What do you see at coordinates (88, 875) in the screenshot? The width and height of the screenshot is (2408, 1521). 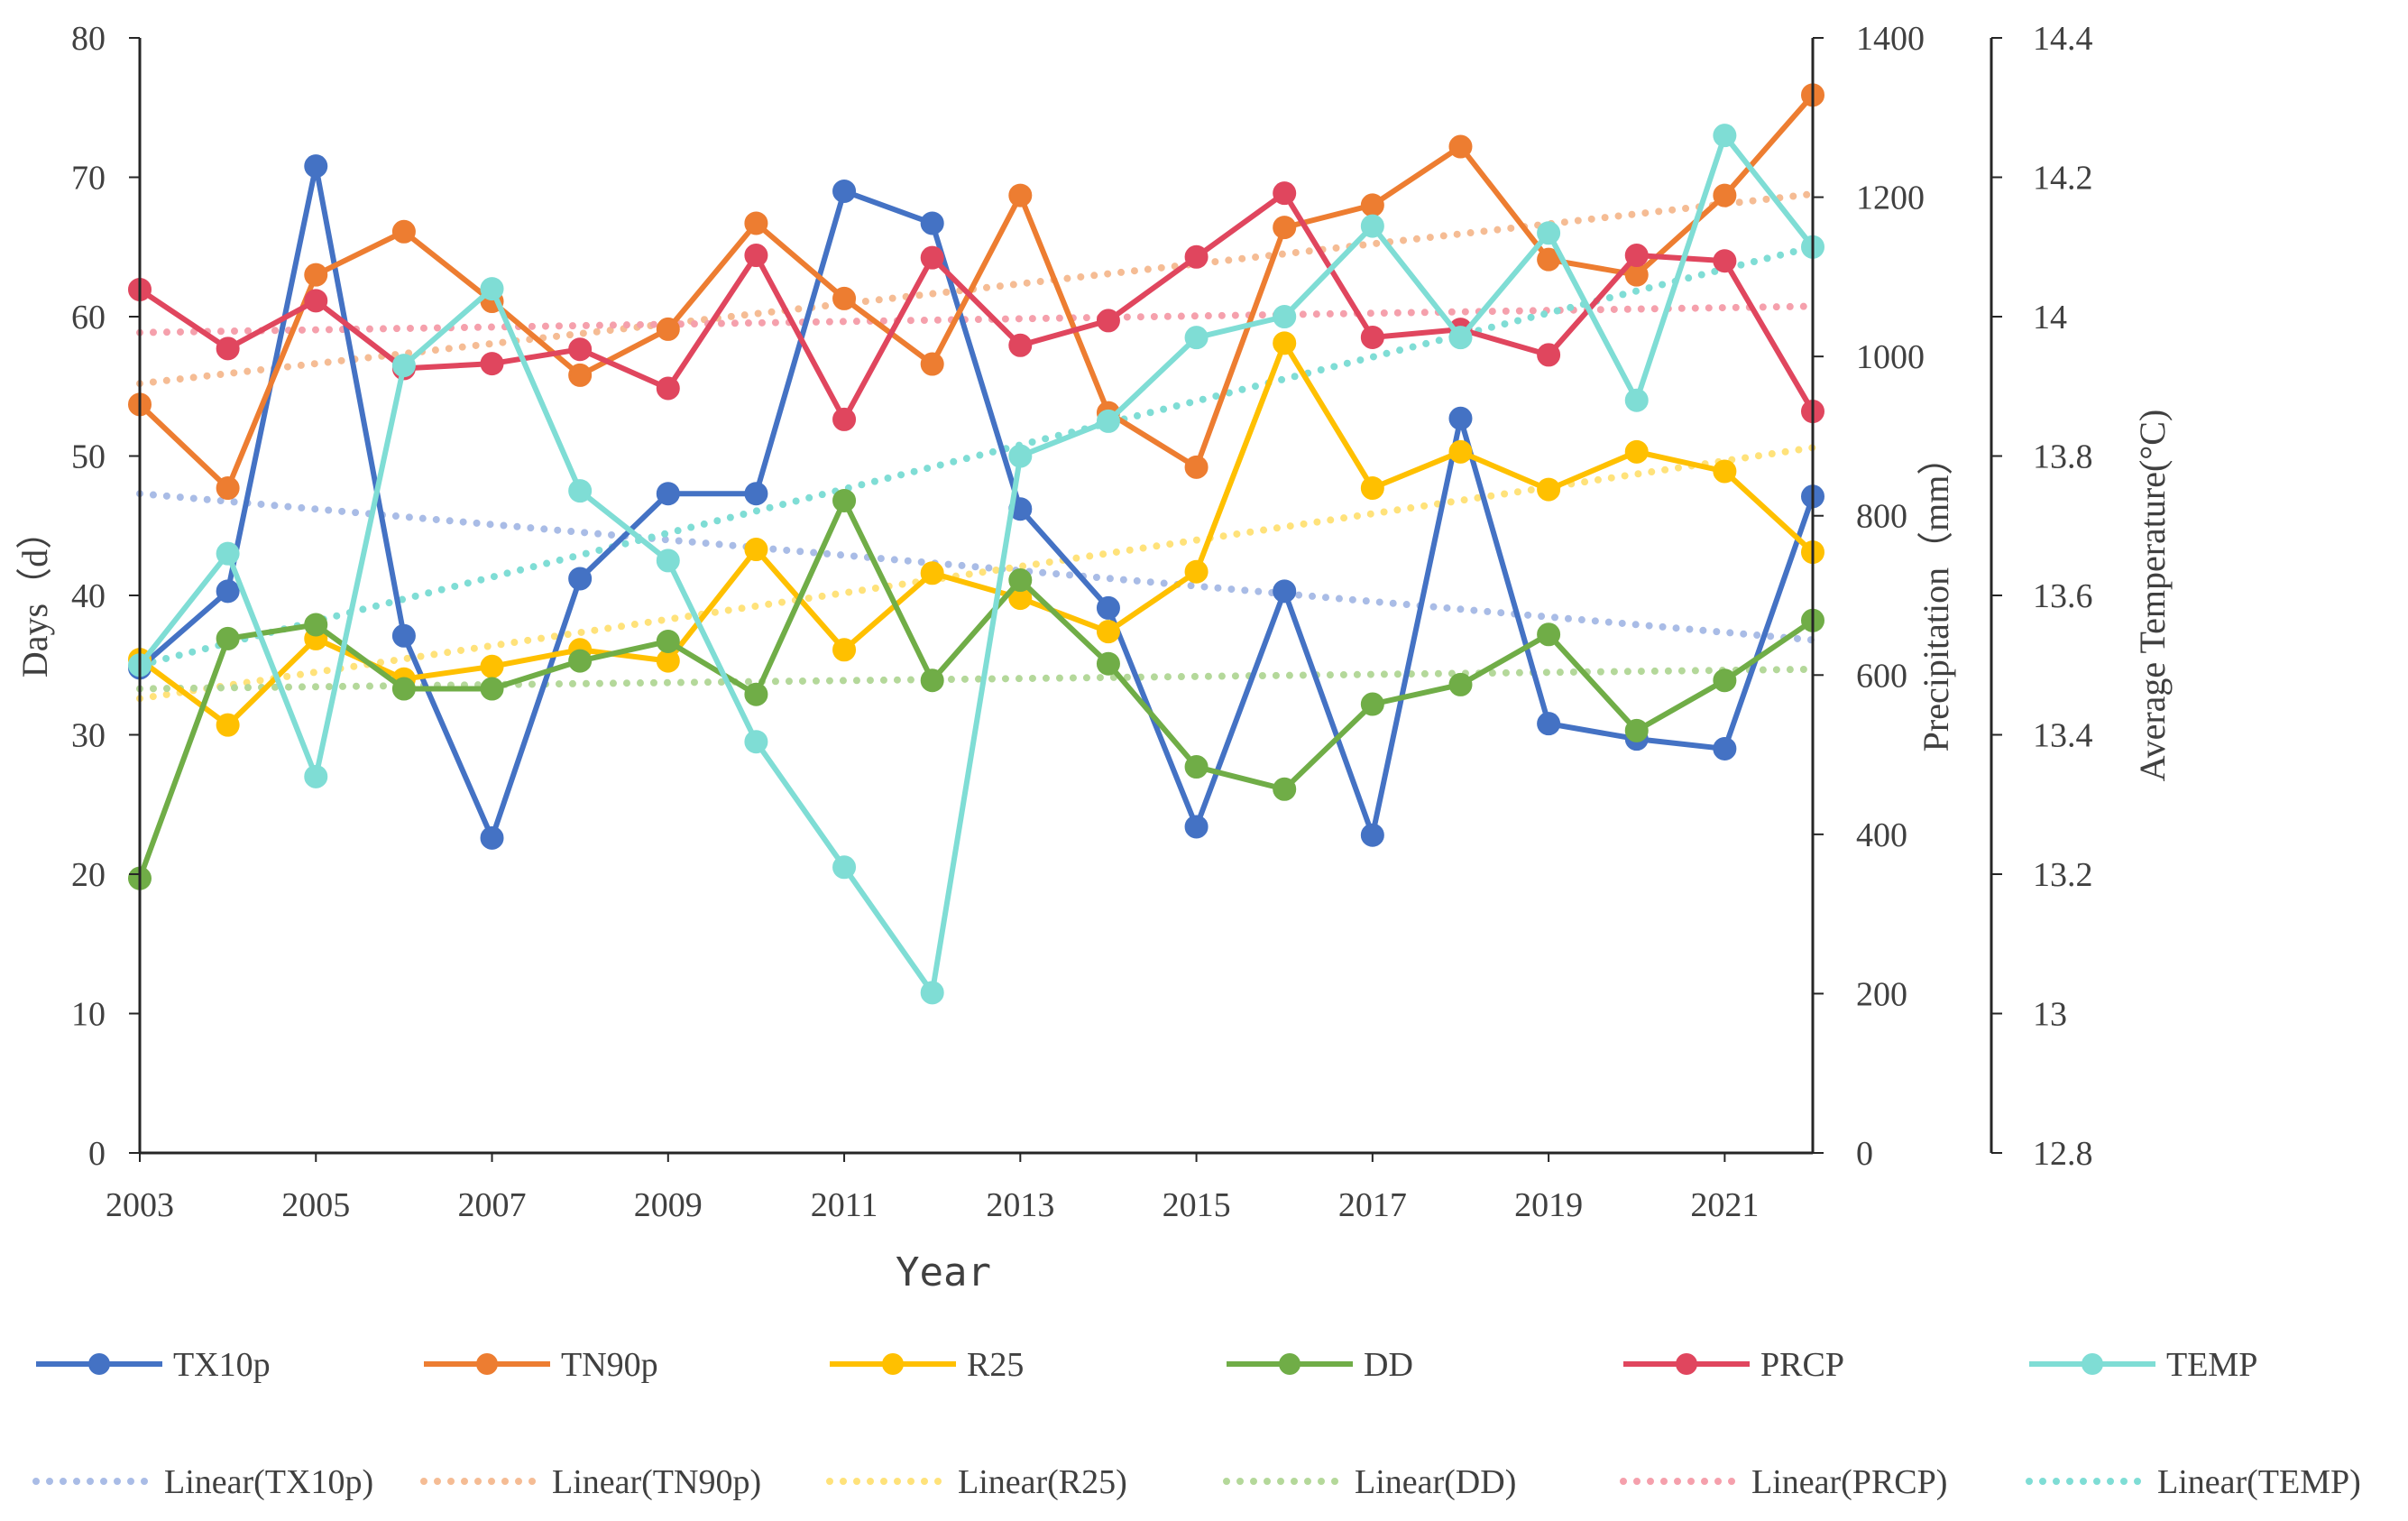 I see `days-tick-label: 20` at bounding box center [88, 875].